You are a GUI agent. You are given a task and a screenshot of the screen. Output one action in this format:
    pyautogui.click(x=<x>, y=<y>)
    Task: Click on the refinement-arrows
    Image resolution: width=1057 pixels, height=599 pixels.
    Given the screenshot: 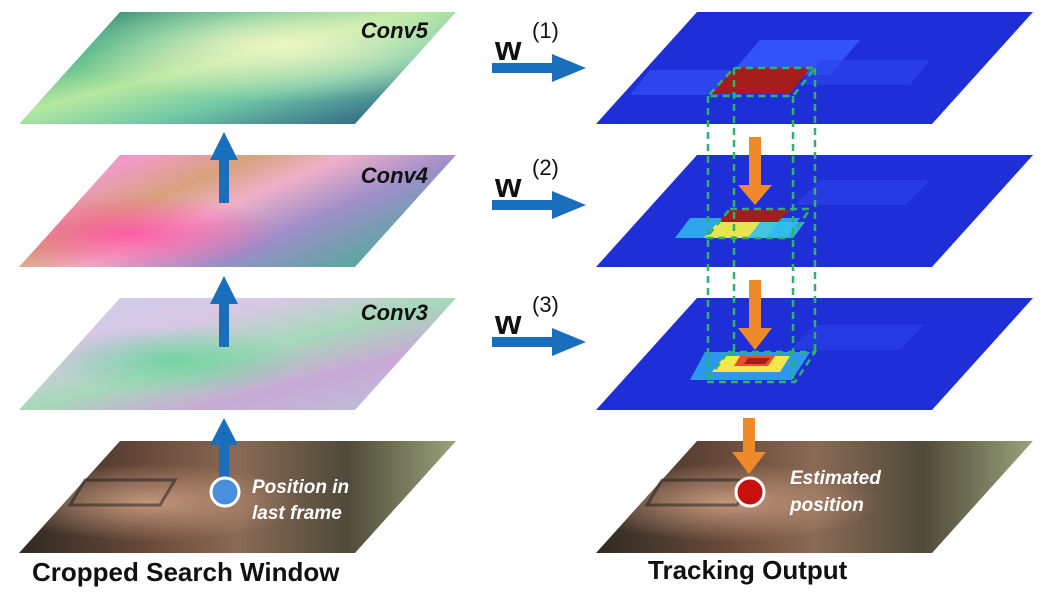 What is the action you would take?
    pyautogui.click(x=752, y=305)
    